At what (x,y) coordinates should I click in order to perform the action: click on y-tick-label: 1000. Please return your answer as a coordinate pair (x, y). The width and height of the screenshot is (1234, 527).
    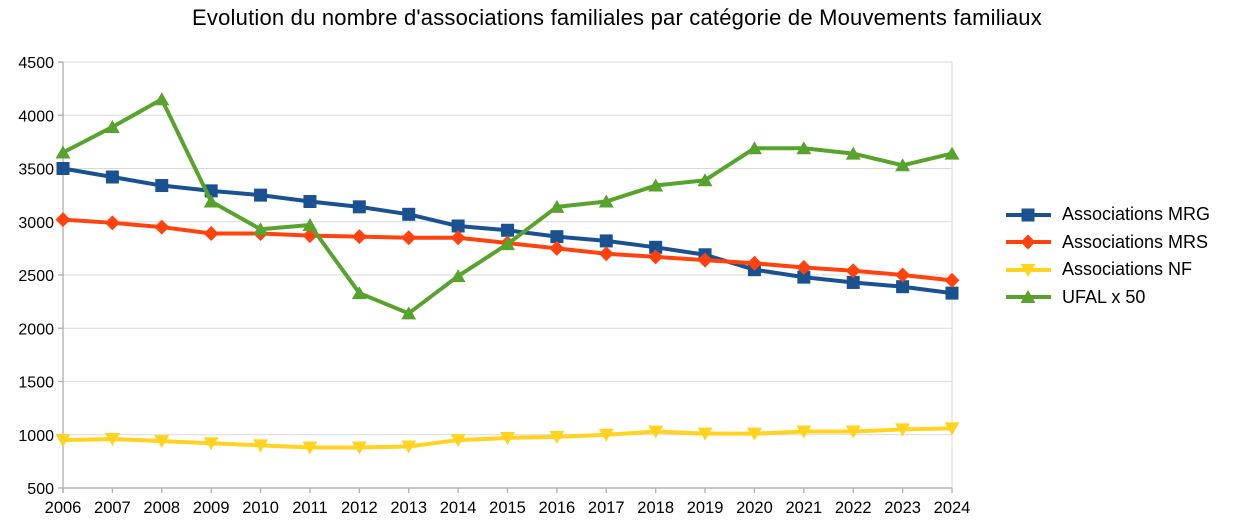
    Looking at the image, I should click on (36, 436).